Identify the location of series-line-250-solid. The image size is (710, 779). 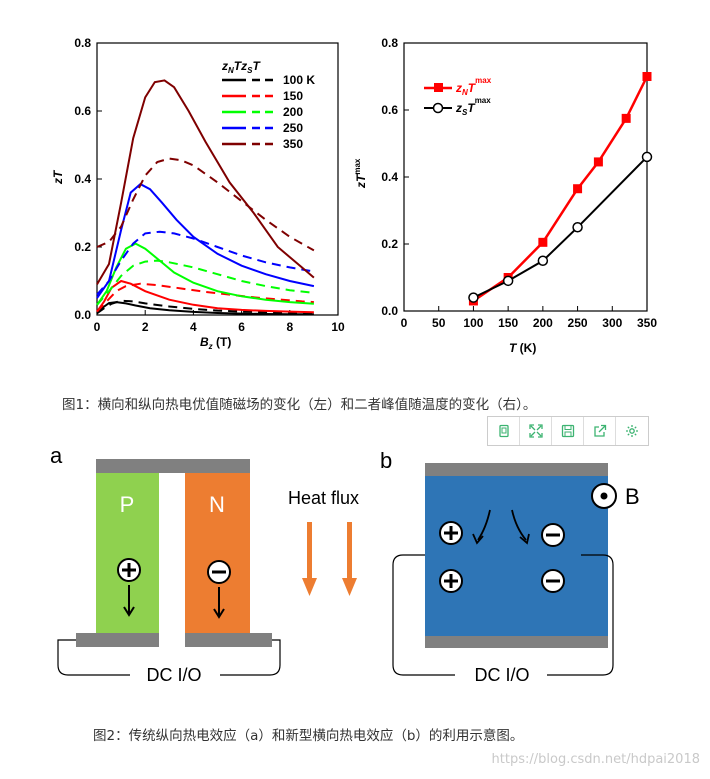
(205, 240).